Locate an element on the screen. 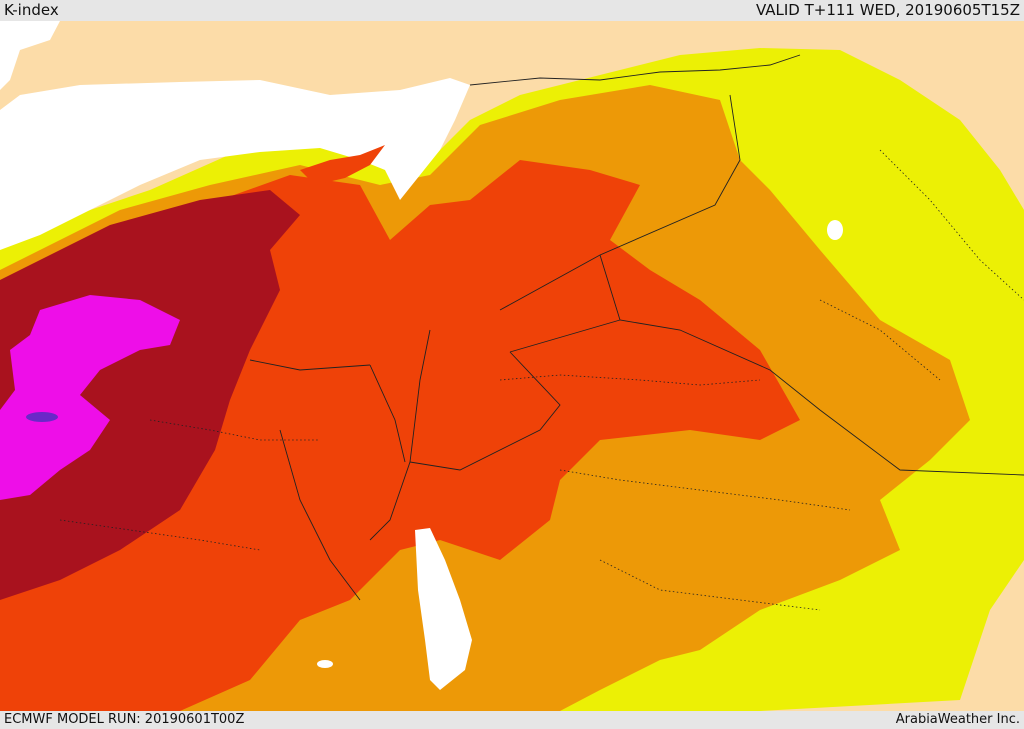 The height and width of the screenshot is (729, 1024). aegean-sea is located at coordinates (30, 55).